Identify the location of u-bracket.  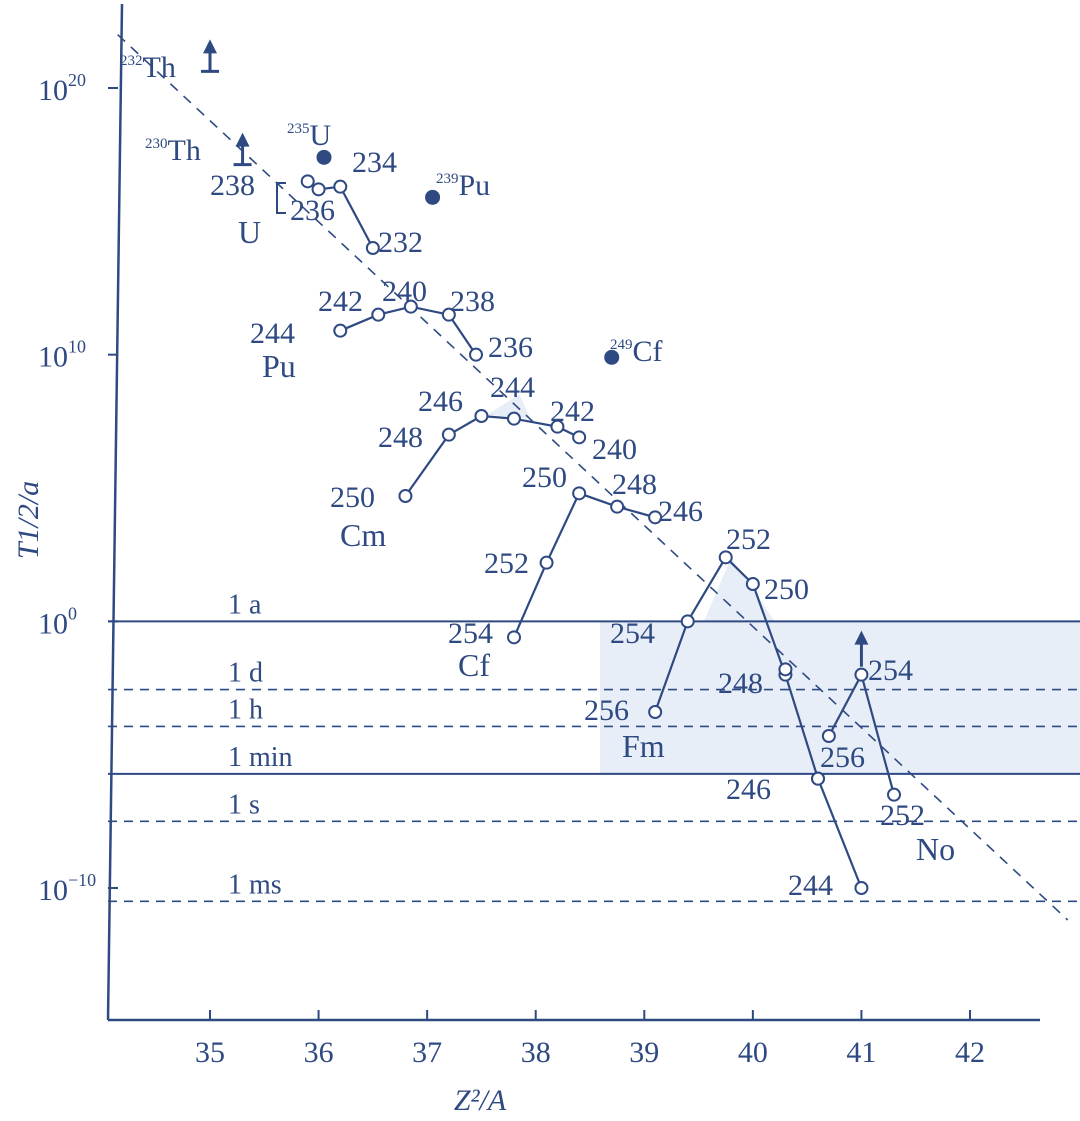
(281, 198).